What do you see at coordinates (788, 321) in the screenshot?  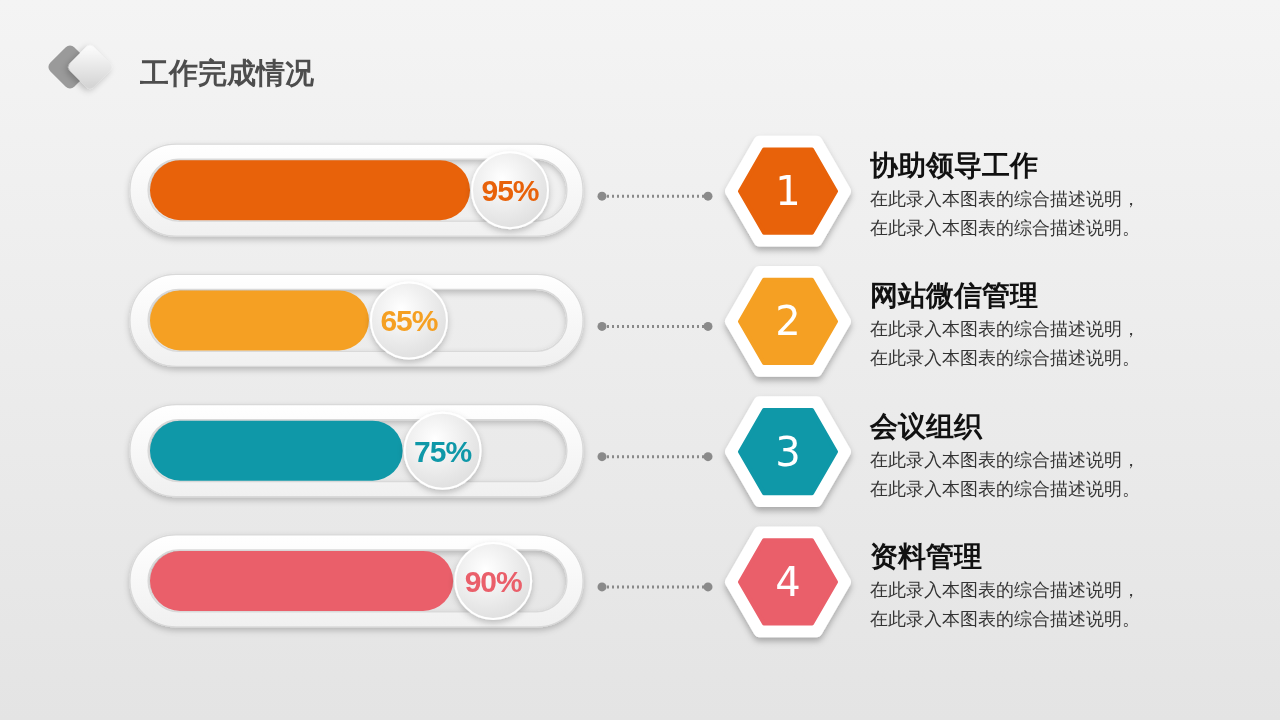 I see `text: 2` at bounding box center [788, 321].